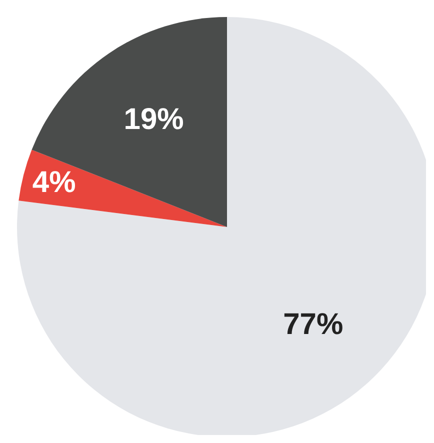 The height and width of the screenshot is (443, 434). What do you see at coordinates (154, 119) in the screenshot?
I see `data-label: 19%` at bounding box center [154, 119].